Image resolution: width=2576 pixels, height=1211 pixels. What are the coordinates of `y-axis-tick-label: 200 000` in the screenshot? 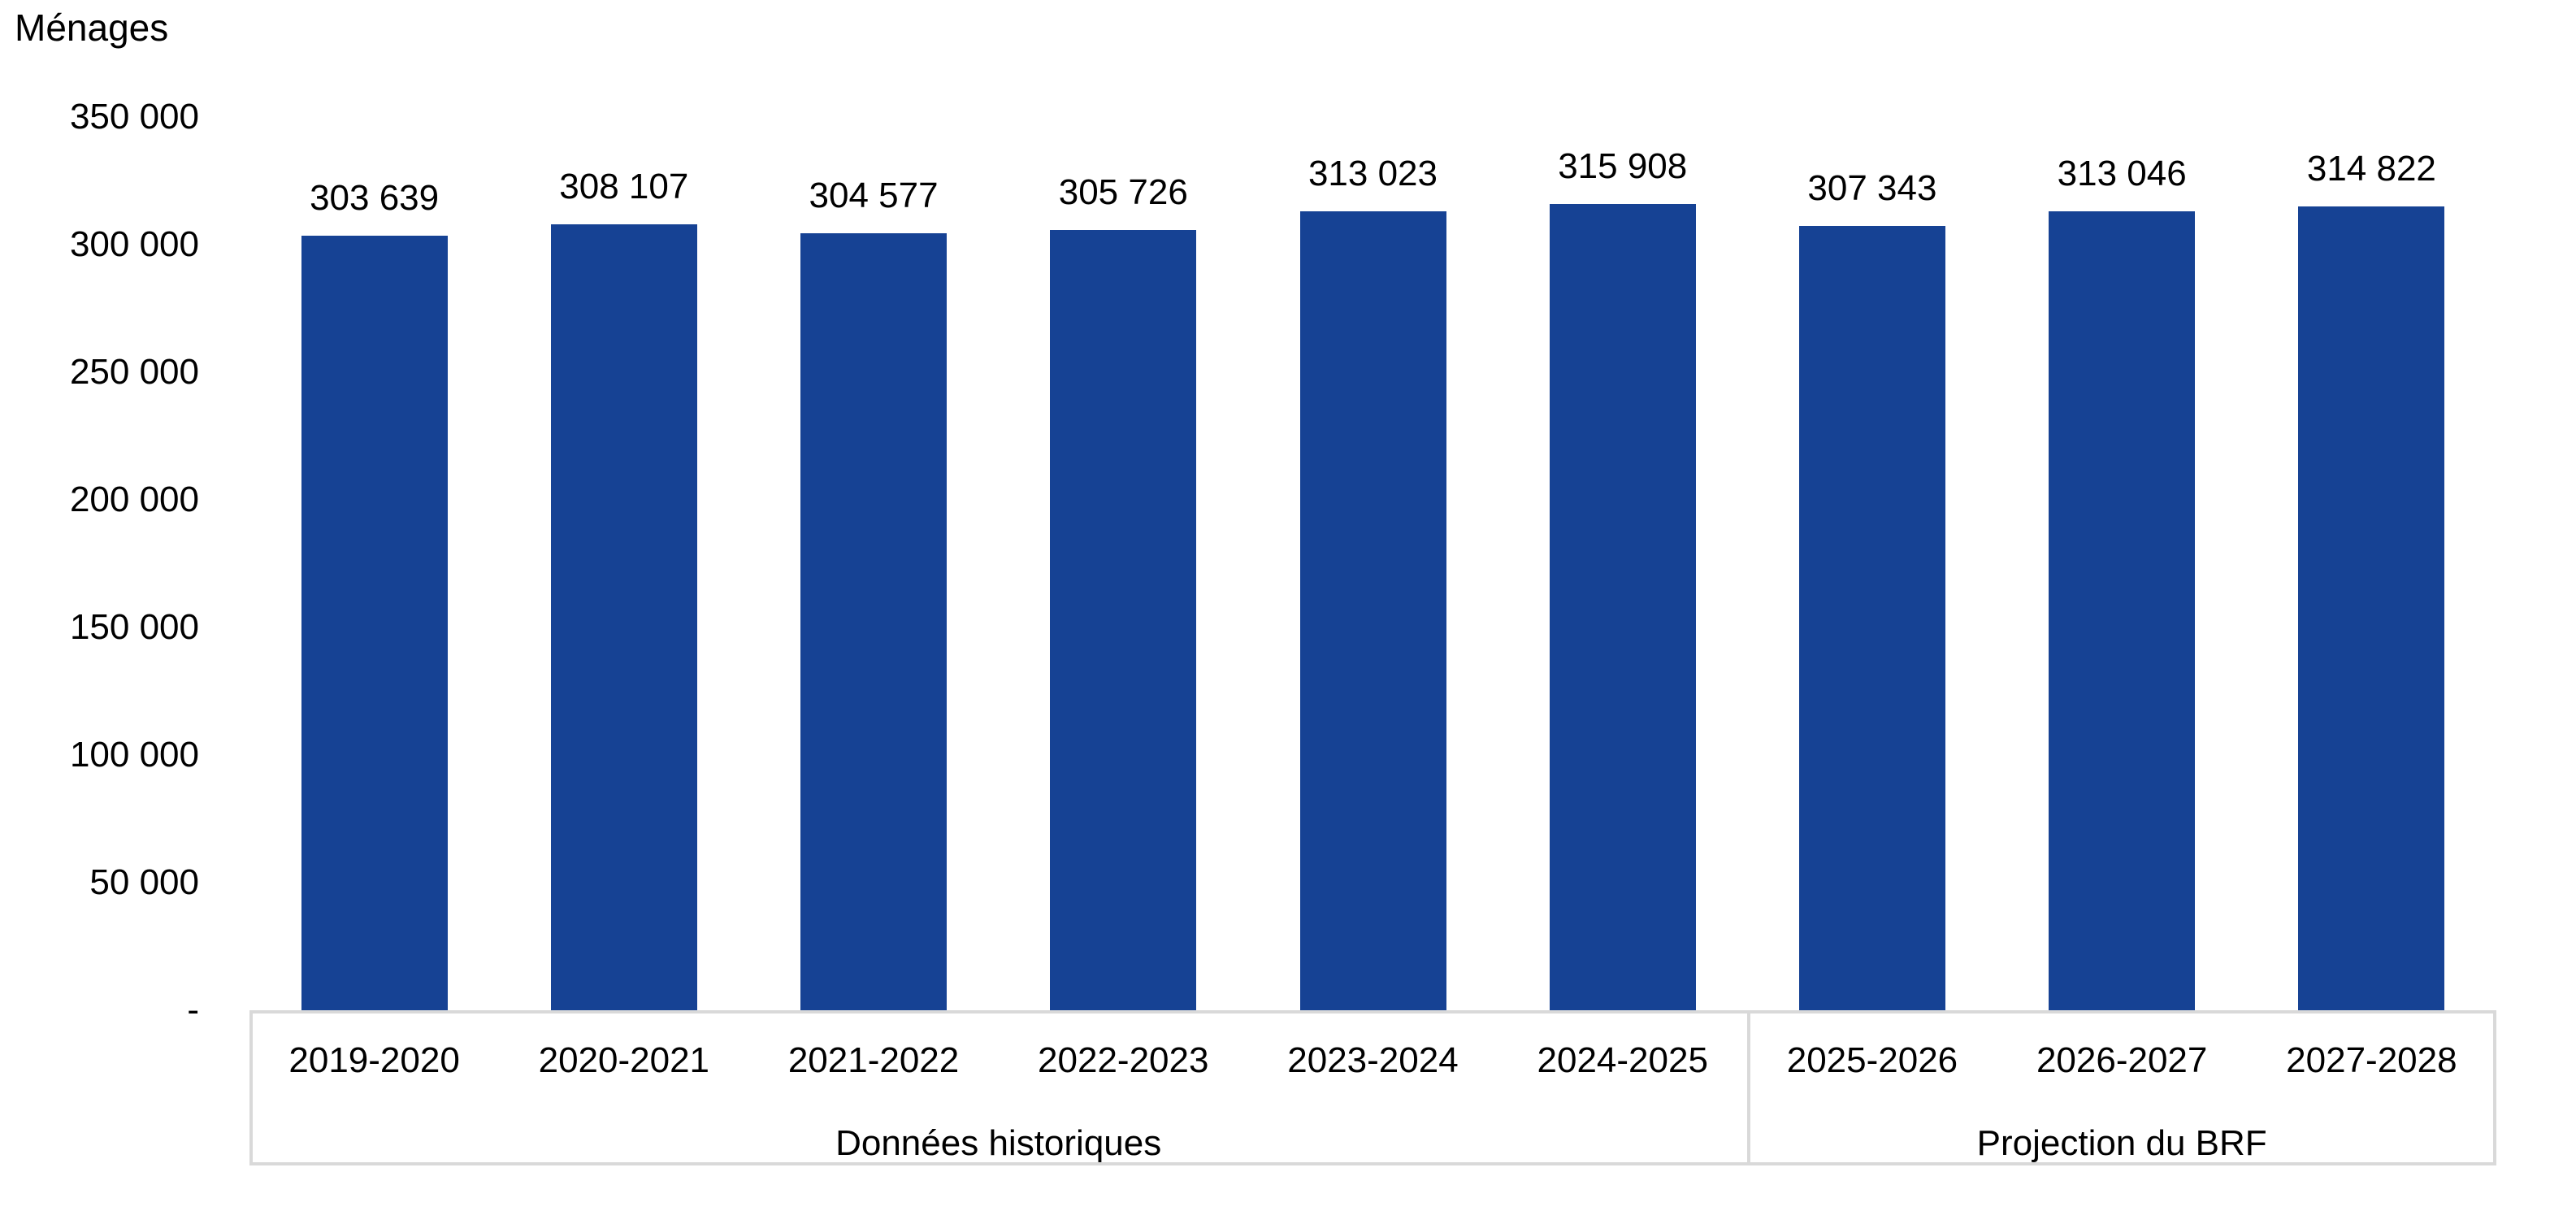 It's located at (134, 500).